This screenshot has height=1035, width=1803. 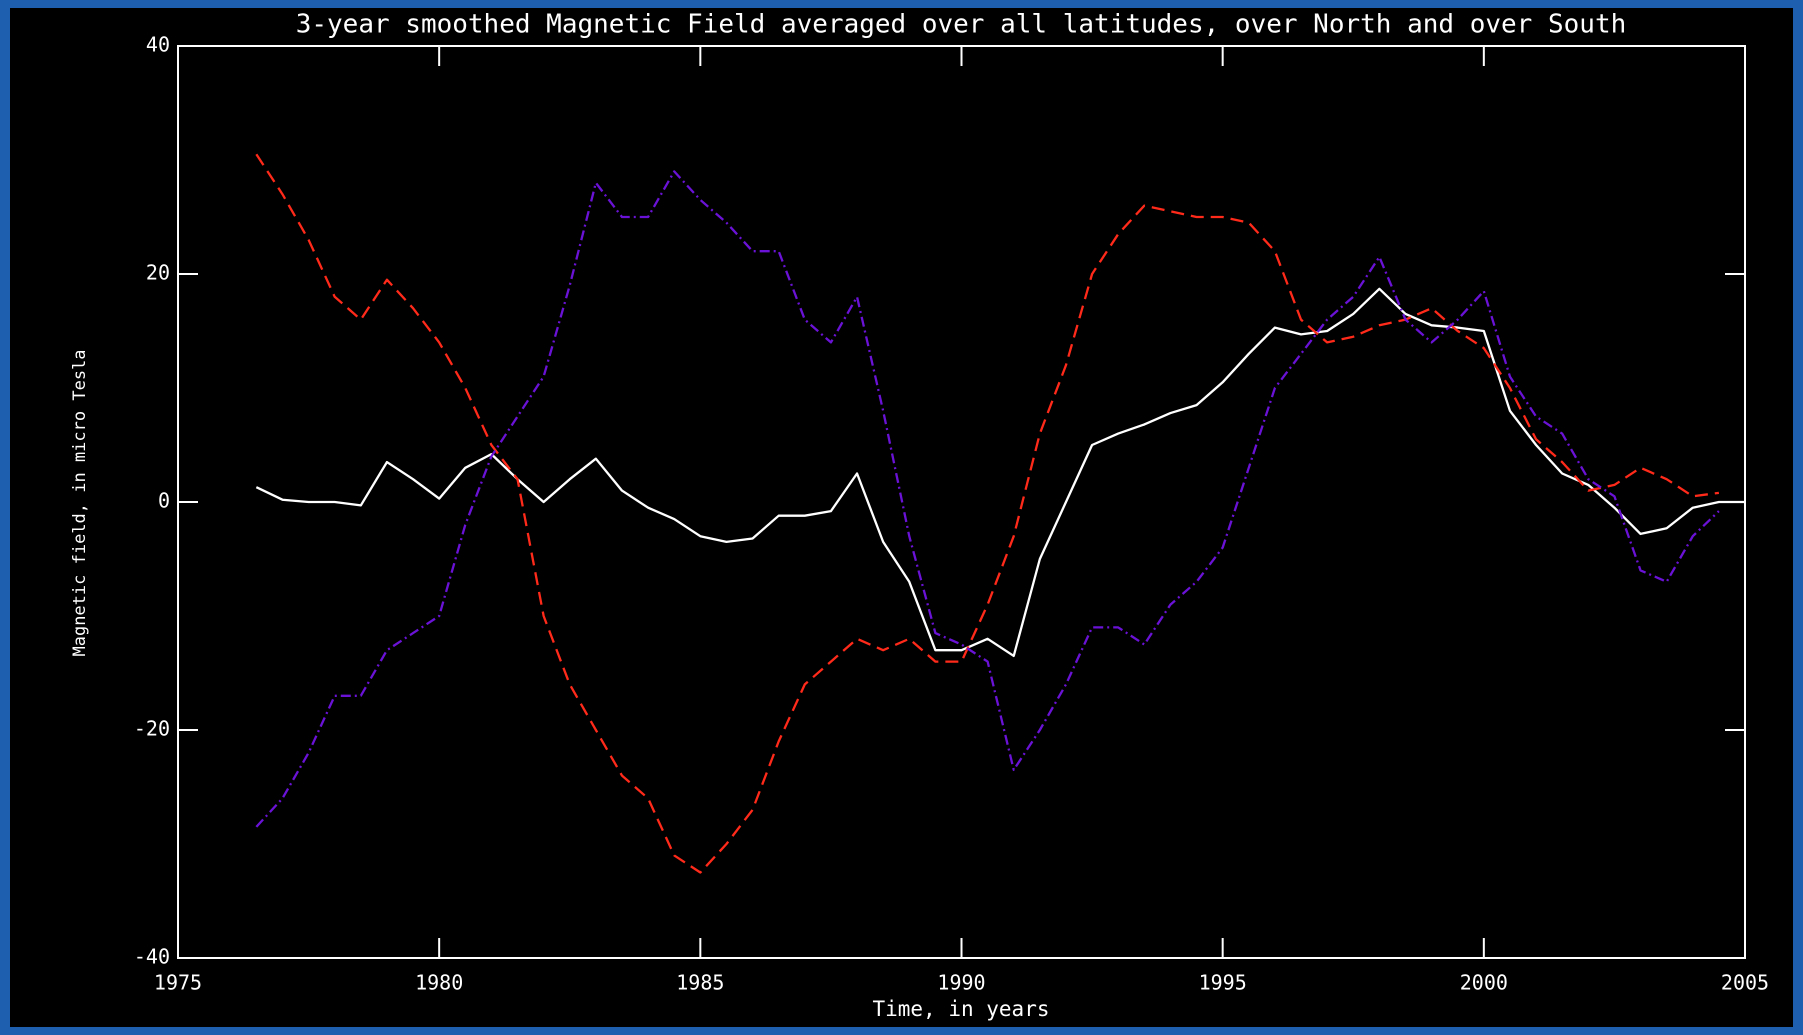 What do you see at coordinates (961, 983) in the screenshot?
I see `x-tick-label: 1990` at bounding box center [961, 983].